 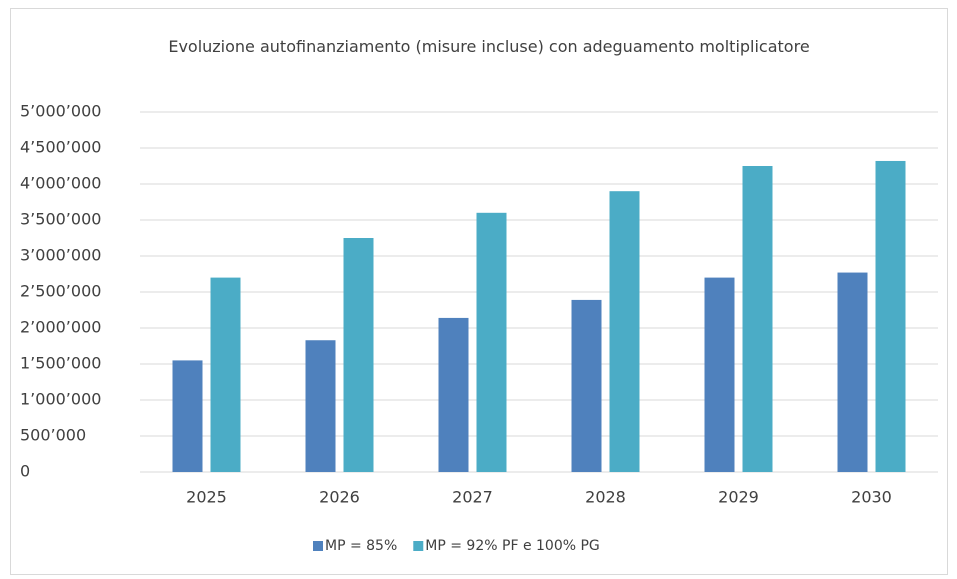 What do you see at coordinates (60, 183) in the screenshot?
I see `y-tick-label: 4’000’000` at bounding box center [60, 183].